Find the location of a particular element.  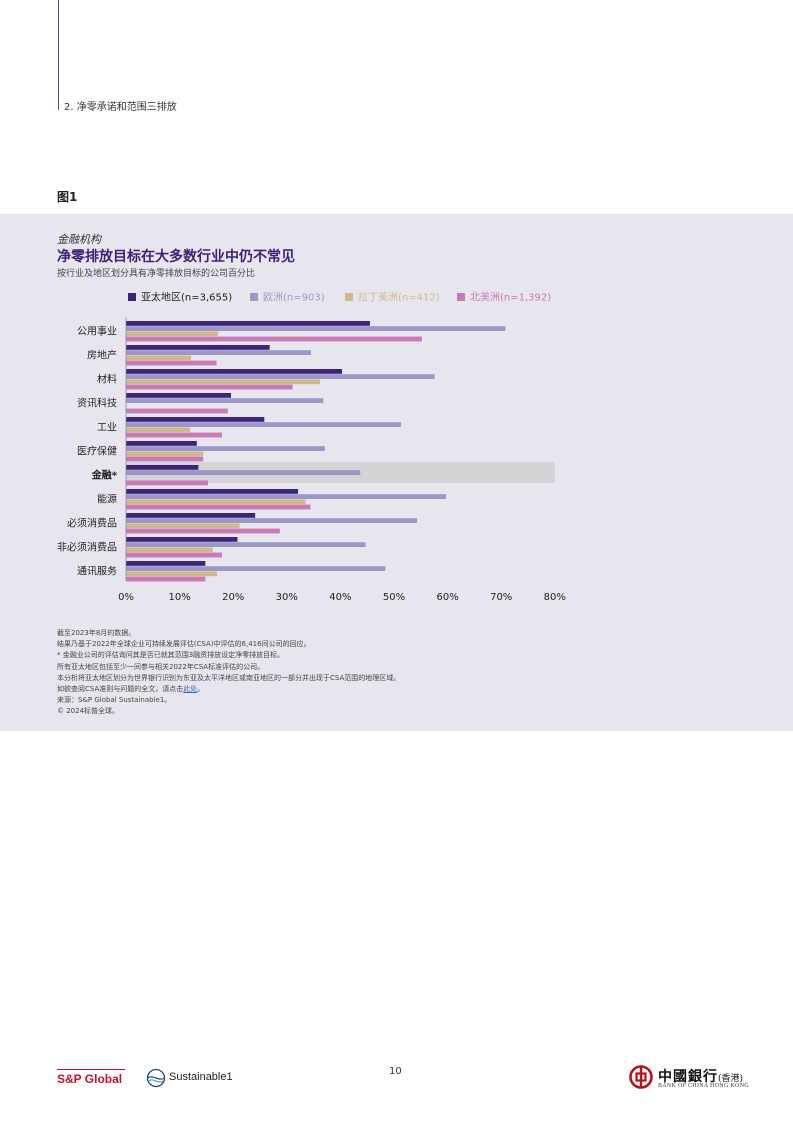

sp-global-rule is located at coordinates (91, 1069).